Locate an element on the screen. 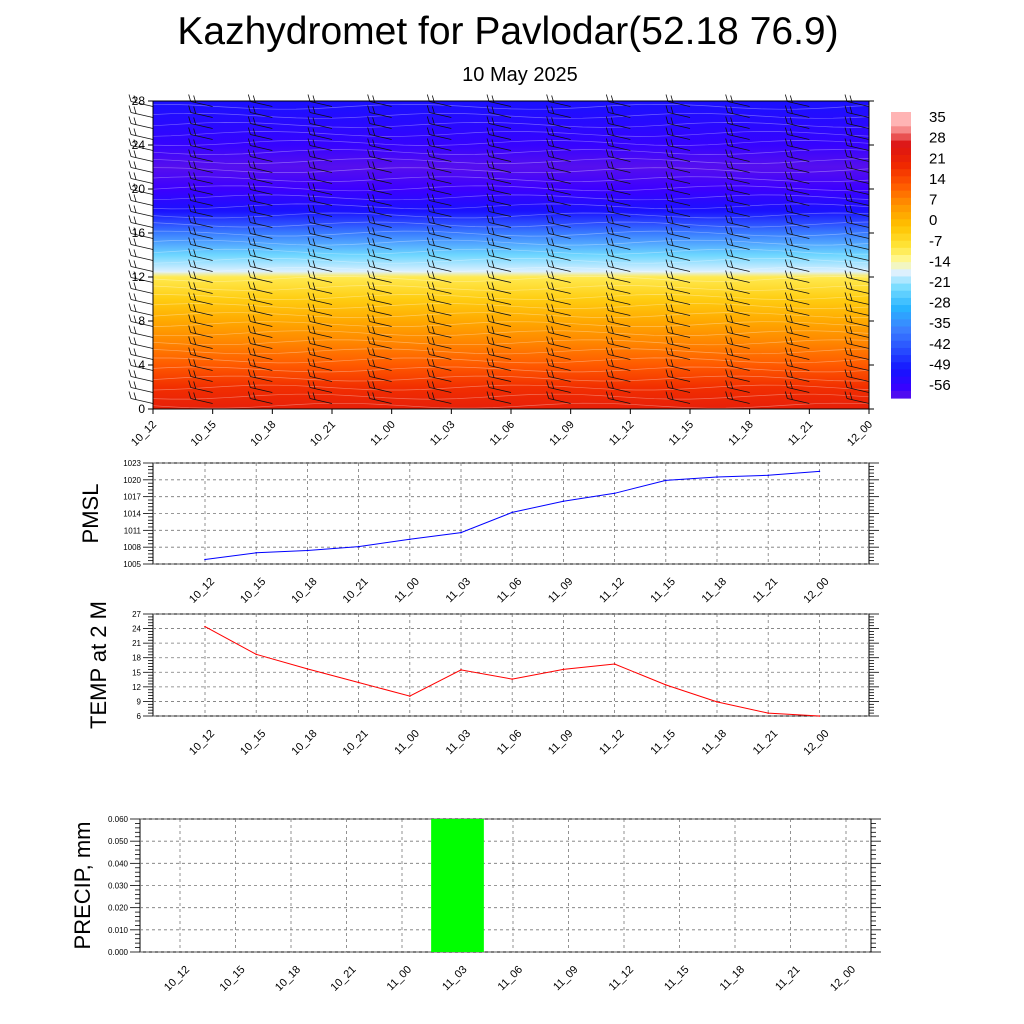  x-tick-label: 11_09 is located at coordinates (566, 979).